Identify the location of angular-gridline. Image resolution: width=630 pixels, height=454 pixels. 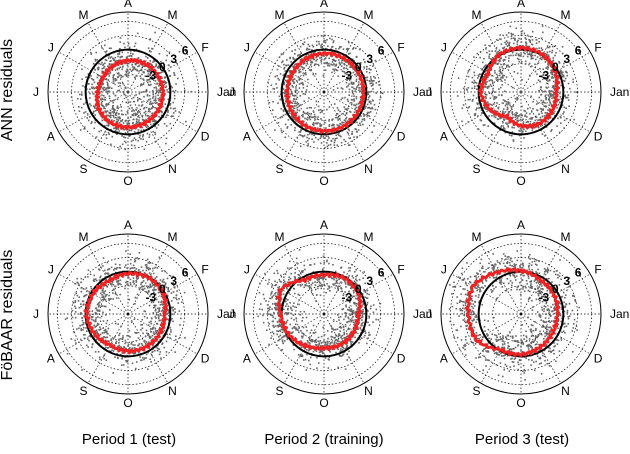
(486, 112).